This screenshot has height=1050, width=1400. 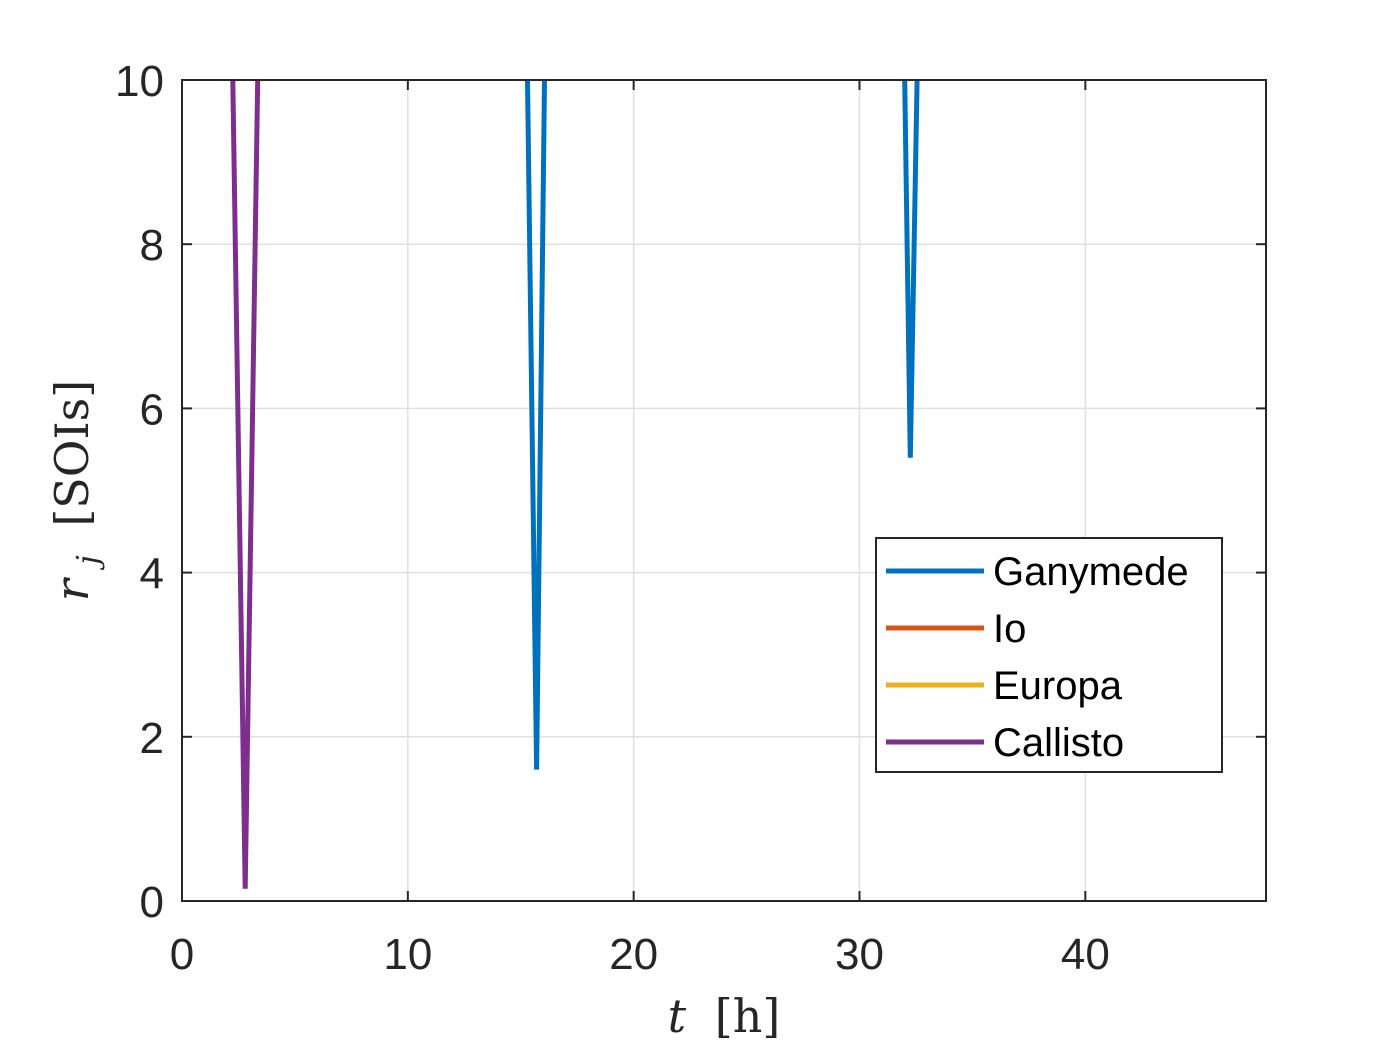 I want to click on x-tick-label: 10, so click(x=407, y=954).